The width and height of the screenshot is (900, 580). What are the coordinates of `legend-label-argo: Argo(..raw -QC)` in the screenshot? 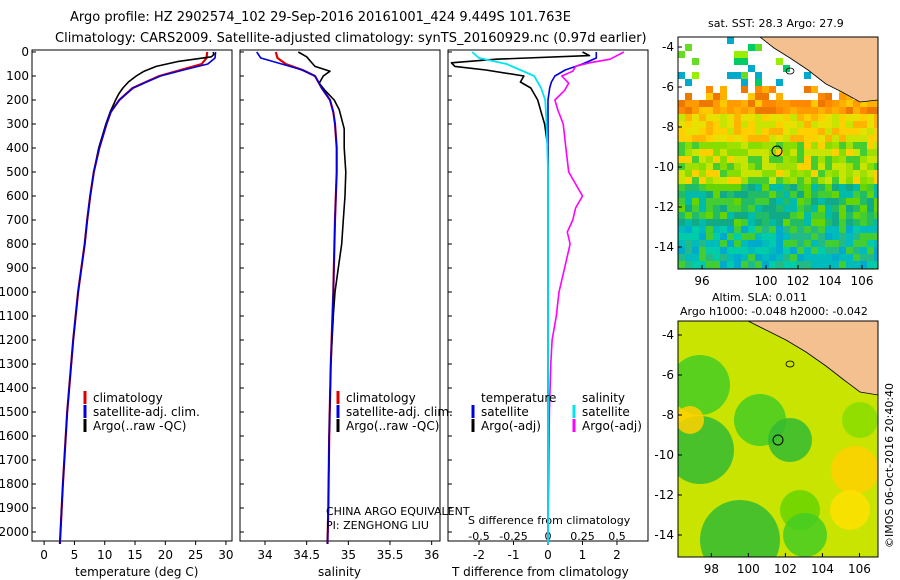 It's located at (139, 426).